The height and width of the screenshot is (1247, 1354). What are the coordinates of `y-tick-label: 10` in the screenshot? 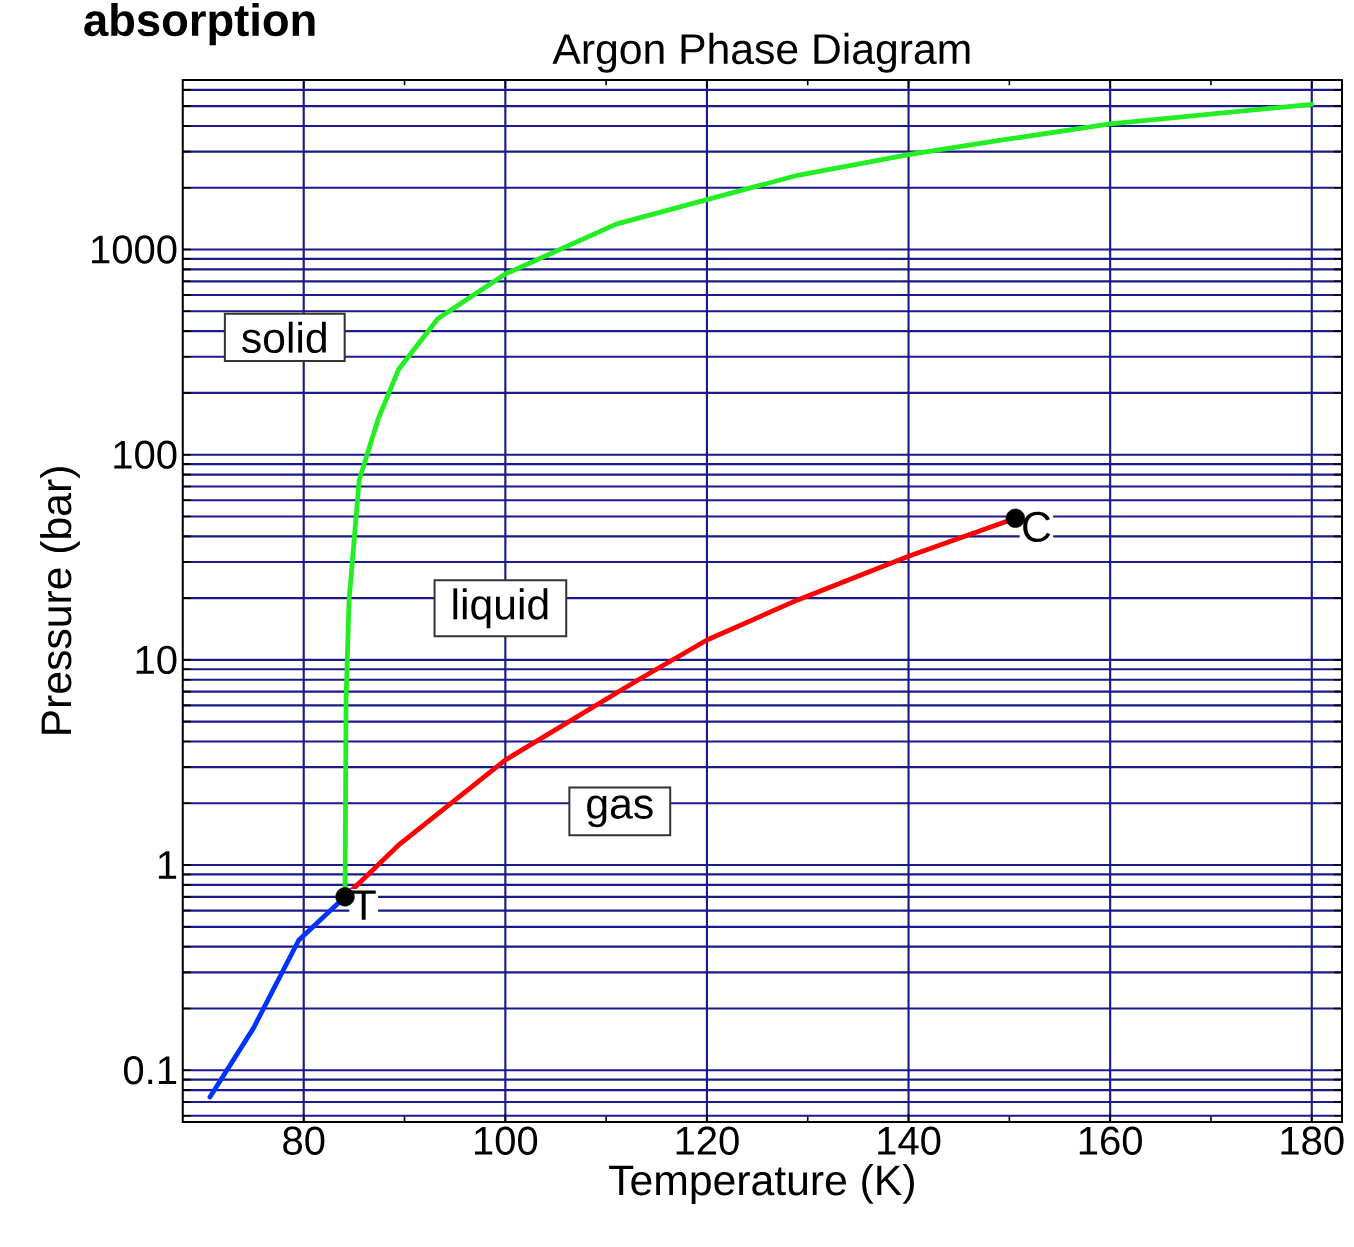 It's located at (156, 659).